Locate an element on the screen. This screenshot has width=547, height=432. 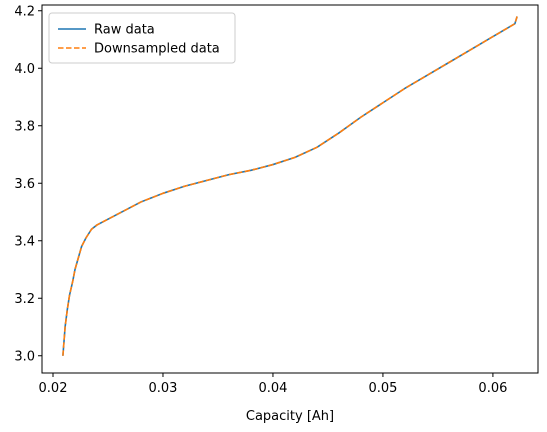
y-tick-label: 3.6 is located at coordinates (24, 184).